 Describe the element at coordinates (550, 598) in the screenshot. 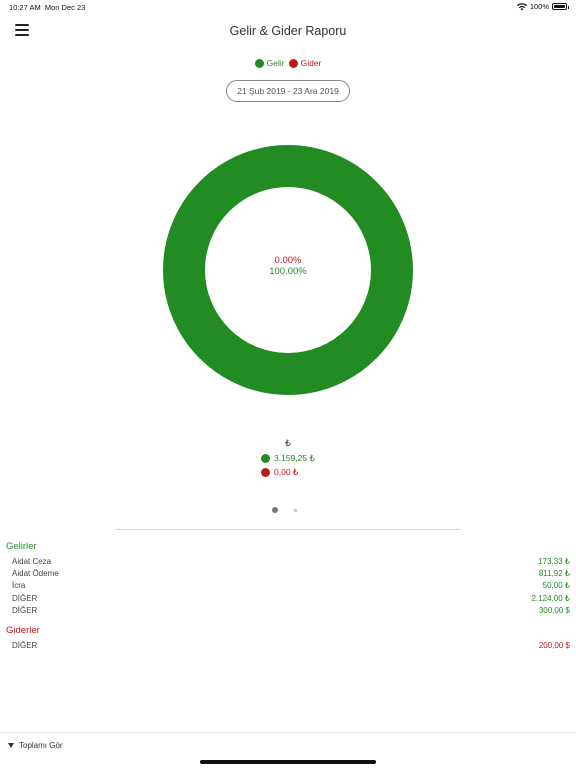

I see `income-row-amount: 2.124,00 ₺` at that location.